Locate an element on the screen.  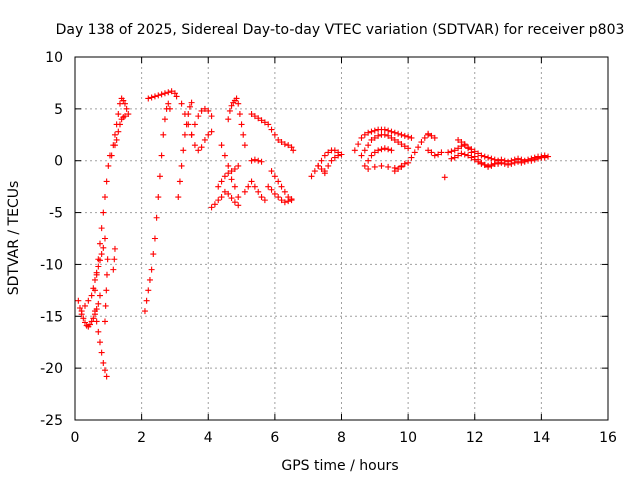
series-PRN-e is located at coordinates (106, 290).